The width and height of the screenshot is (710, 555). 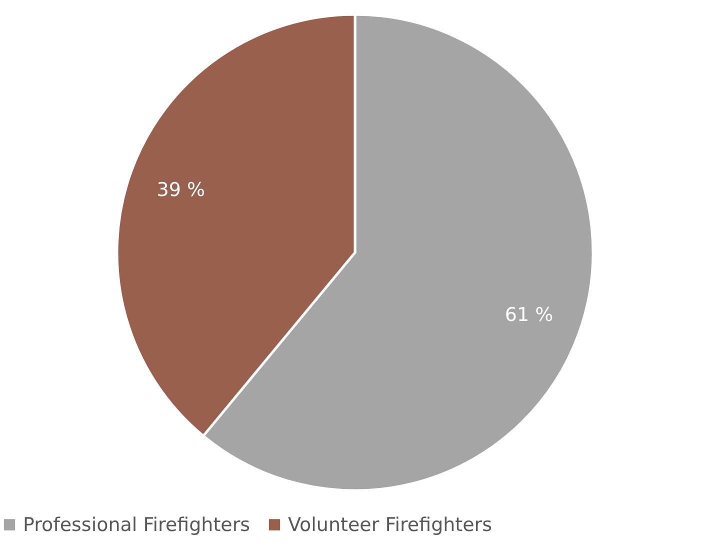 What do you see at coordinates (136, 525) in the screenshot?
I see `legend-label: Professional Firefighters` at bounding box center [136, 525].